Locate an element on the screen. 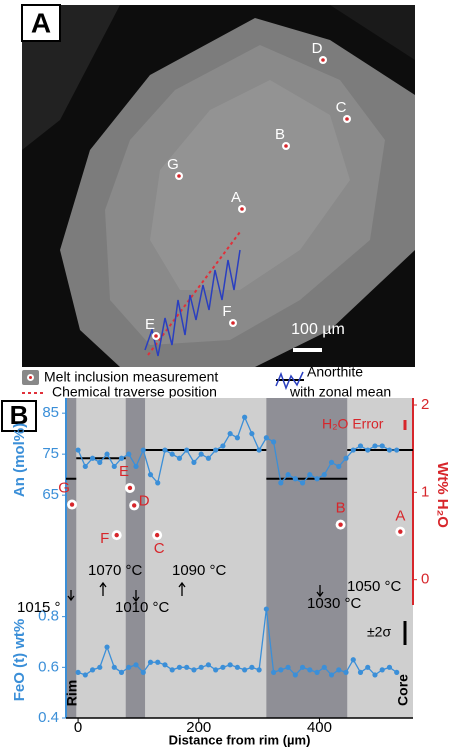 Image resolution: width=456 pixels, height=754 pixels. x-tick-label: 0 is located at coordinates (78, 727).